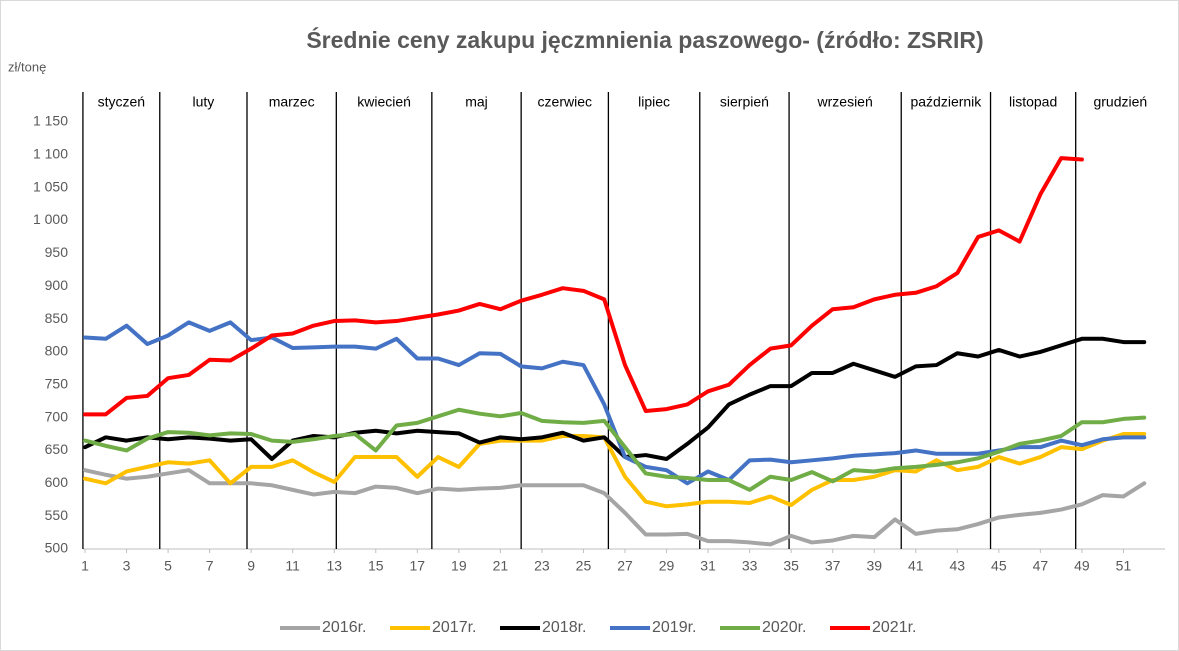  What do you see at coordinates (334, 566) in the screenshot?
I see `x-tick-label: 13` at bounding box center [334, 566].